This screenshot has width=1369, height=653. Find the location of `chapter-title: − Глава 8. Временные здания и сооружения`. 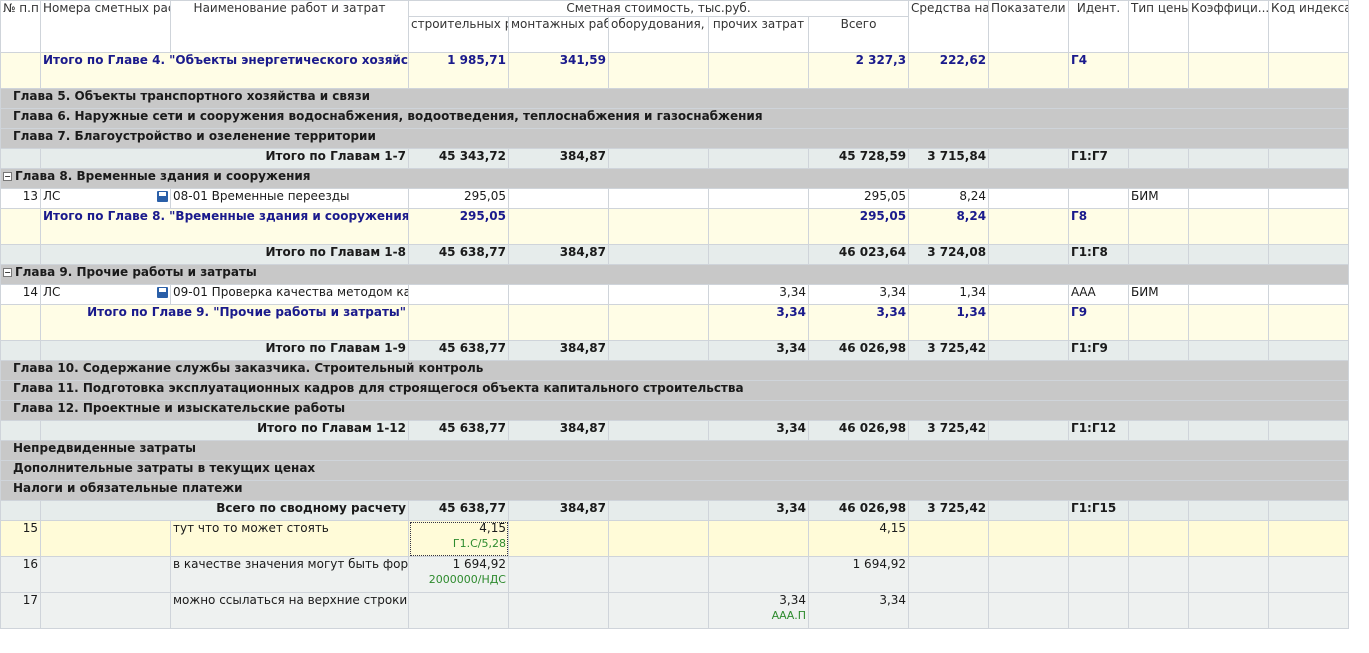

chapter-title: − Глава 8. Временные здания и сооружения is located at coordinates (675, 178).